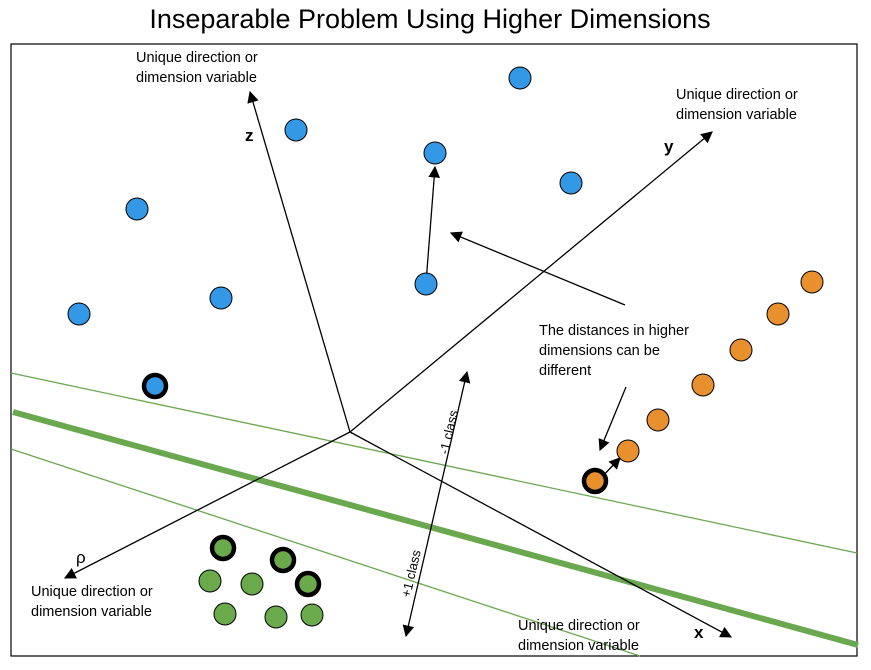  Describe the element at coordinates (249, 135) in the screenshot. I see `z-axis-label: z` at that location.